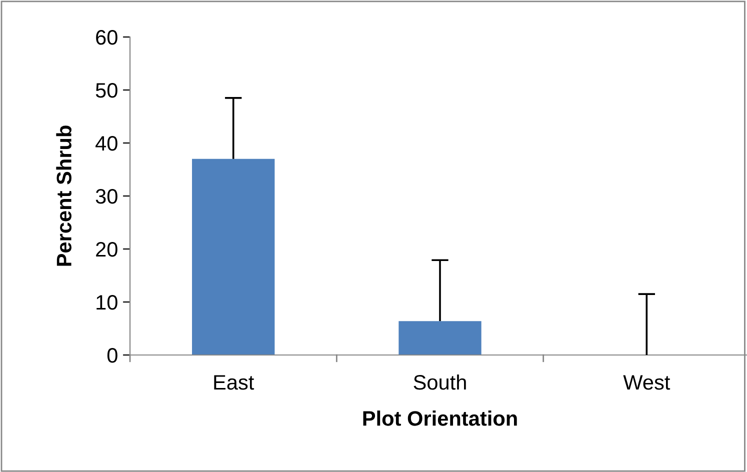  I want to click on y-tick-label: 0, so click(112, 355).